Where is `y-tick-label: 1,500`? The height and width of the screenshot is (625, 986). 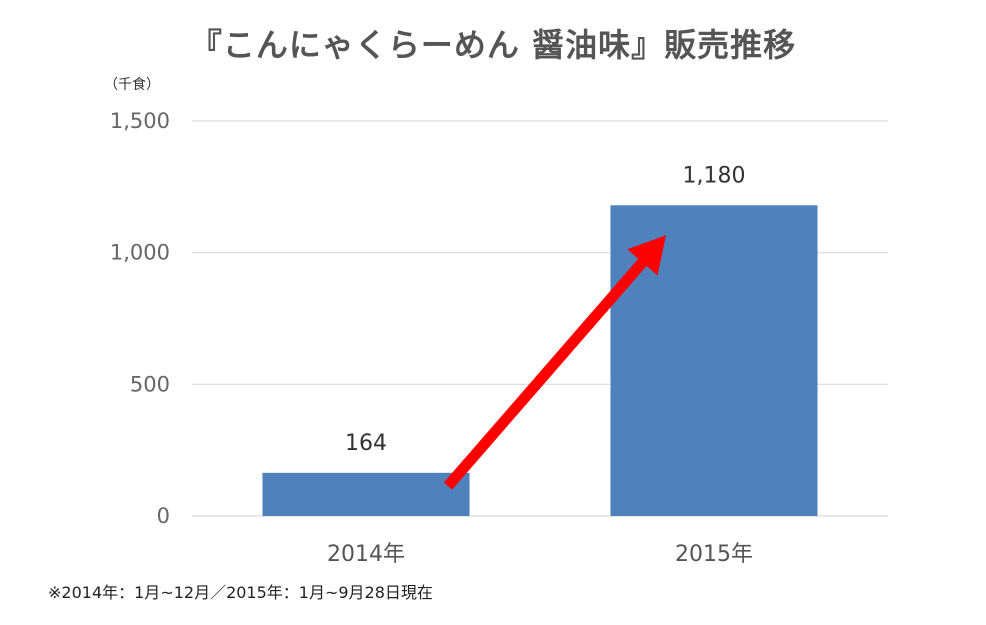
y-tick-label: 1,500 is located at coordinates (140, 121).